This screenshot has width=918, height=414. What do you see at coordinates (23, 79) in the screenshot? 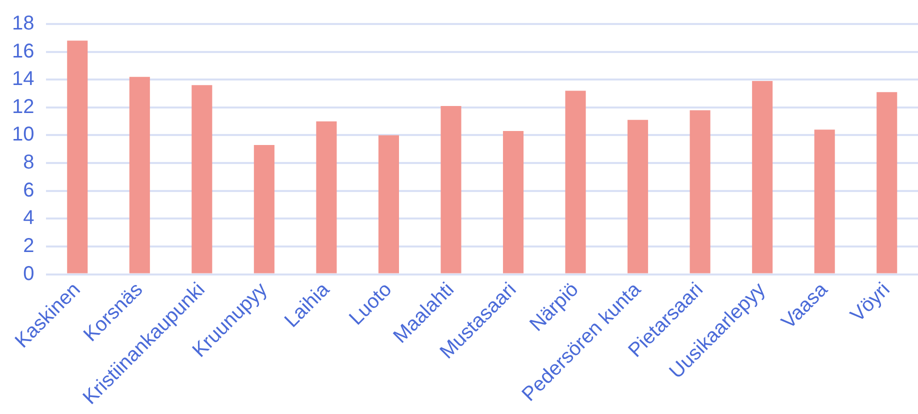
I see `y-tick-label: 14` at bounding box center [23, 79].